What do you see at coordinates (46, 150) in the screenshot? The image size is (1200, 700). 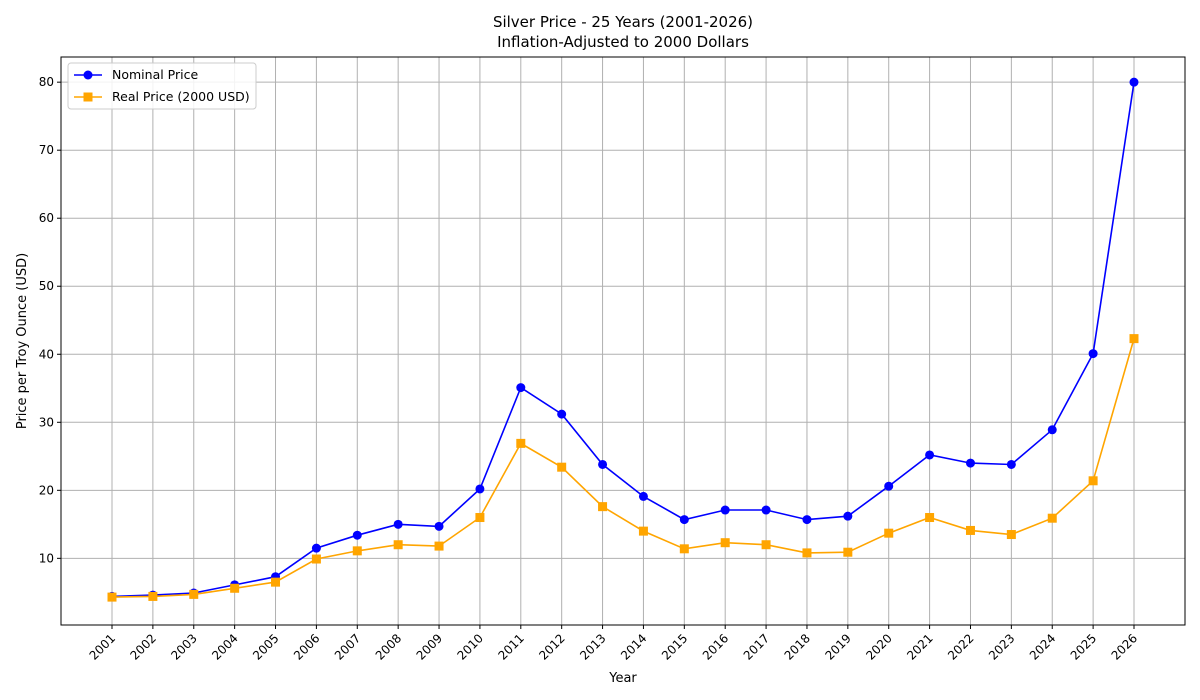 I see `y-tick-label: 70` at bounding box center [46, 150].